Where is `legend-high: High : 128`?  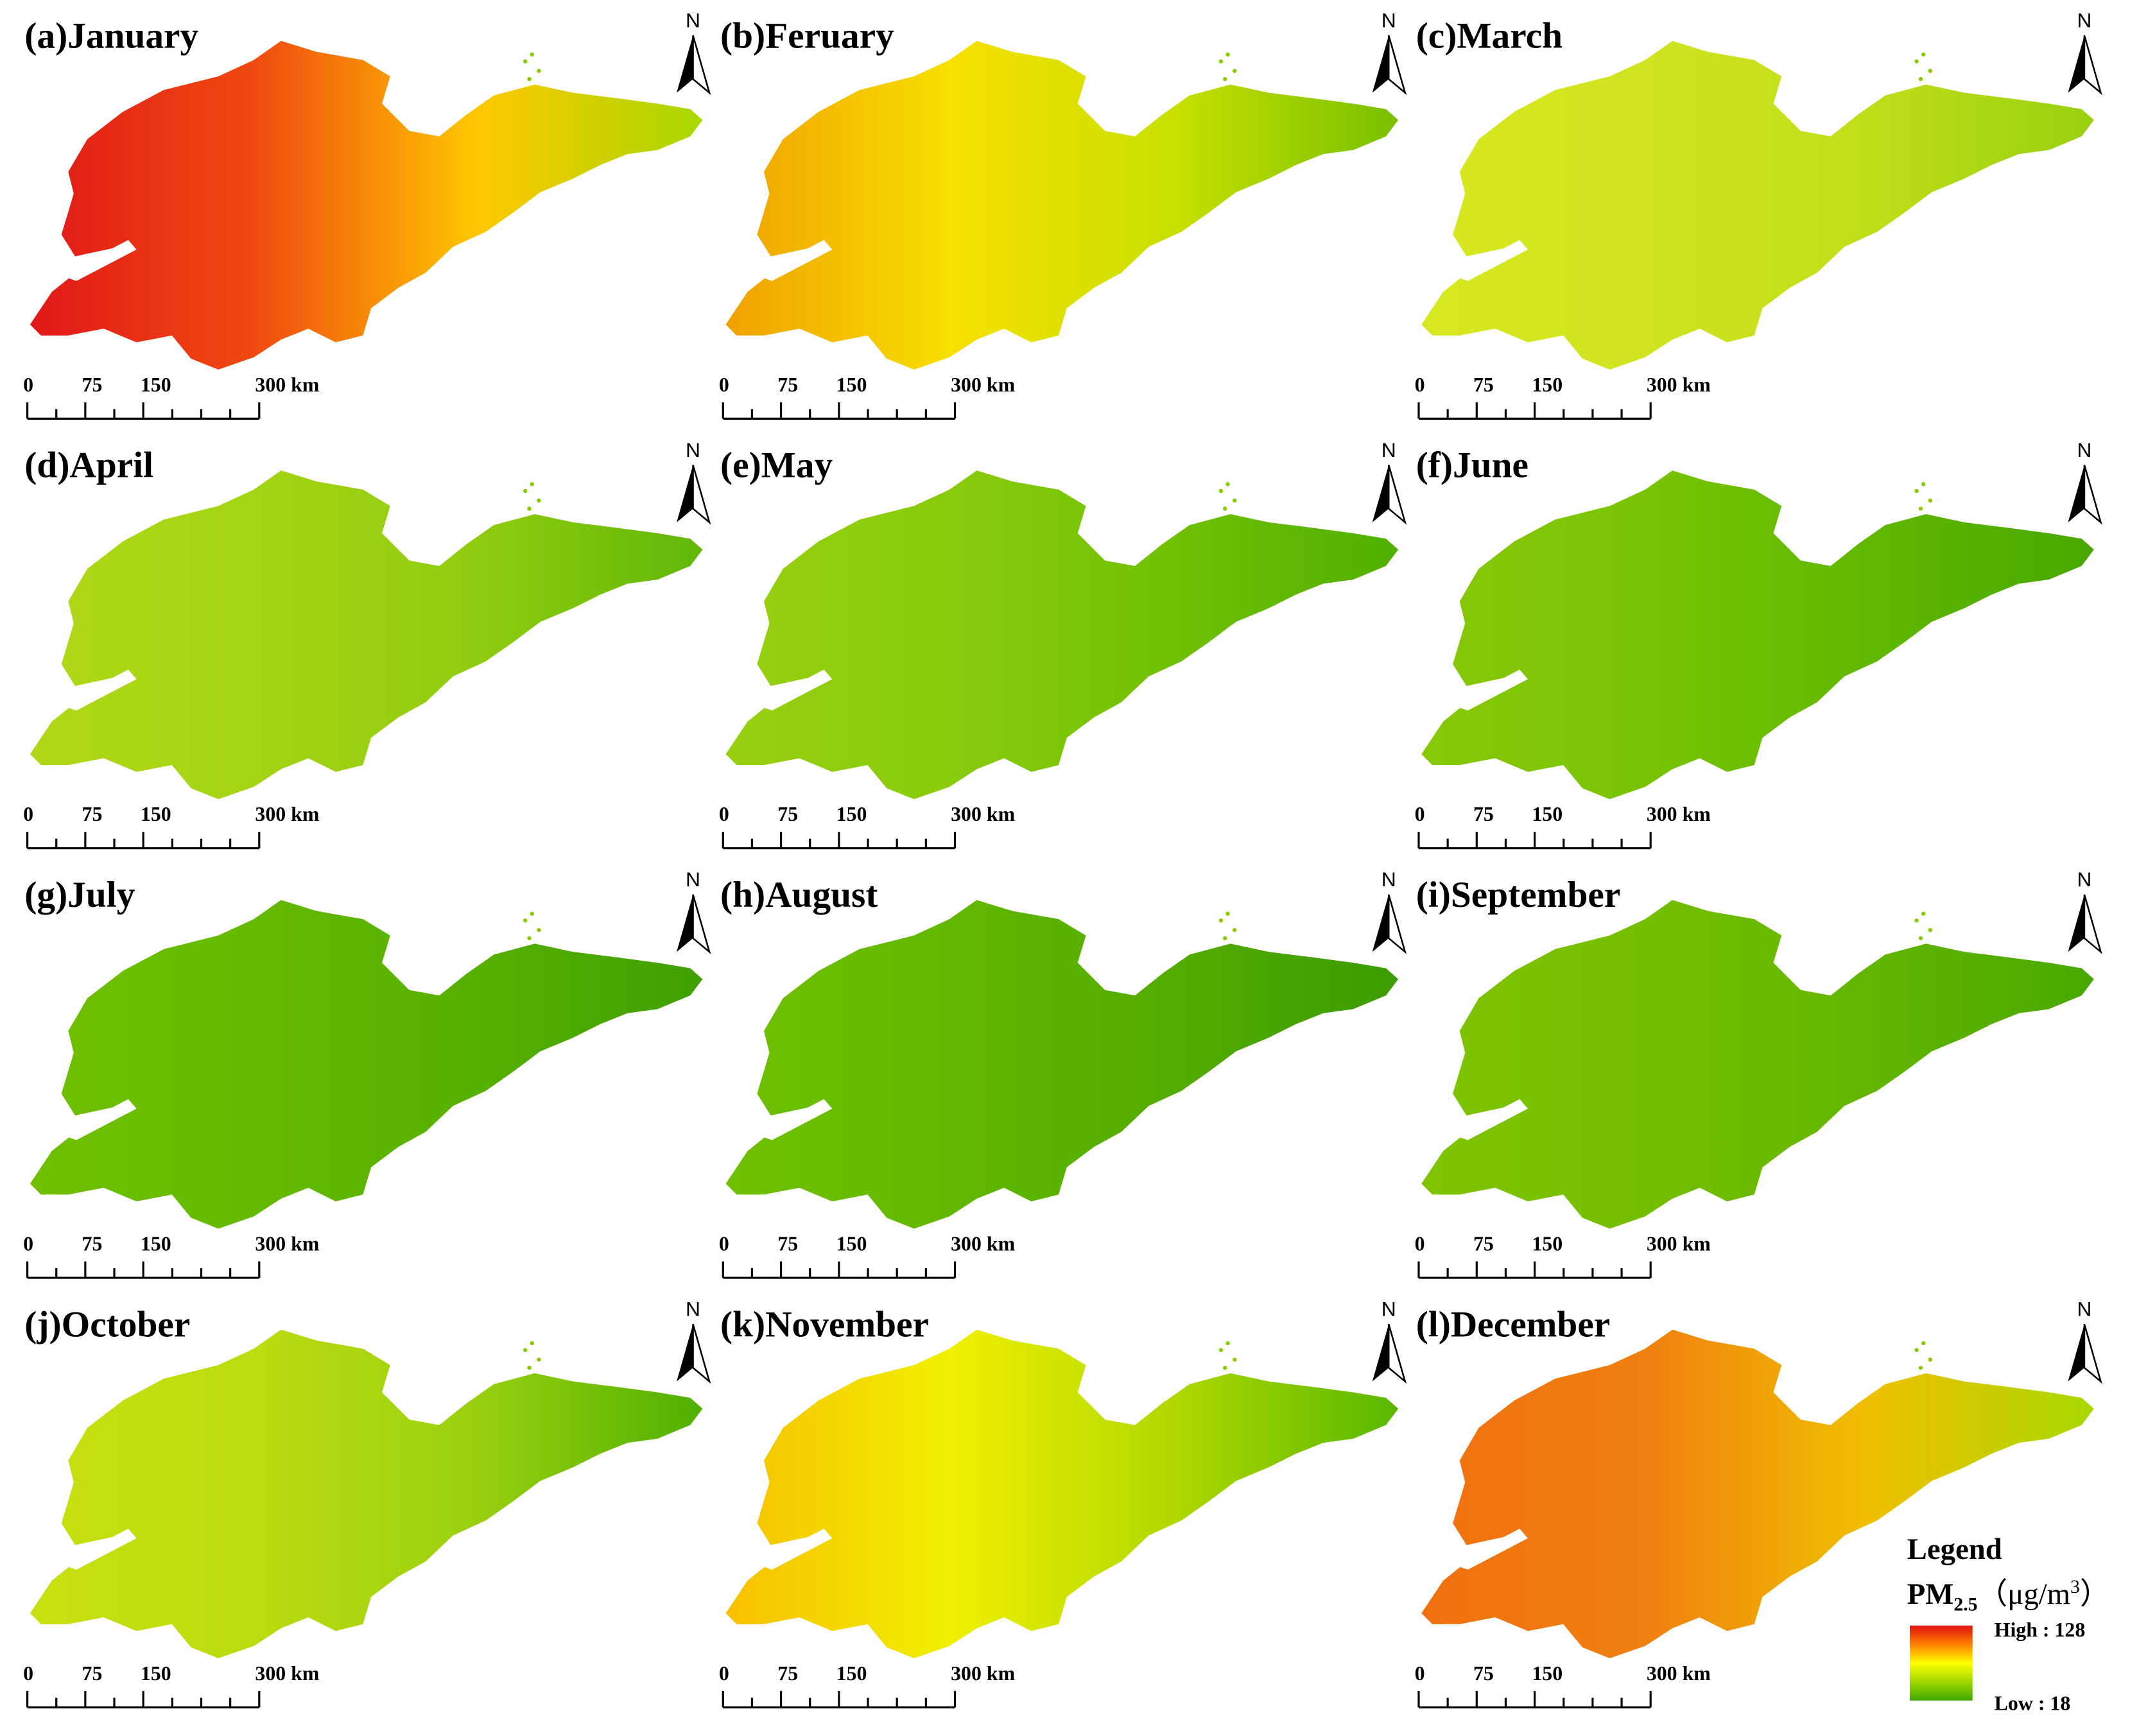
legend-high: High : 128 is located at coordinates (2040, 1630).